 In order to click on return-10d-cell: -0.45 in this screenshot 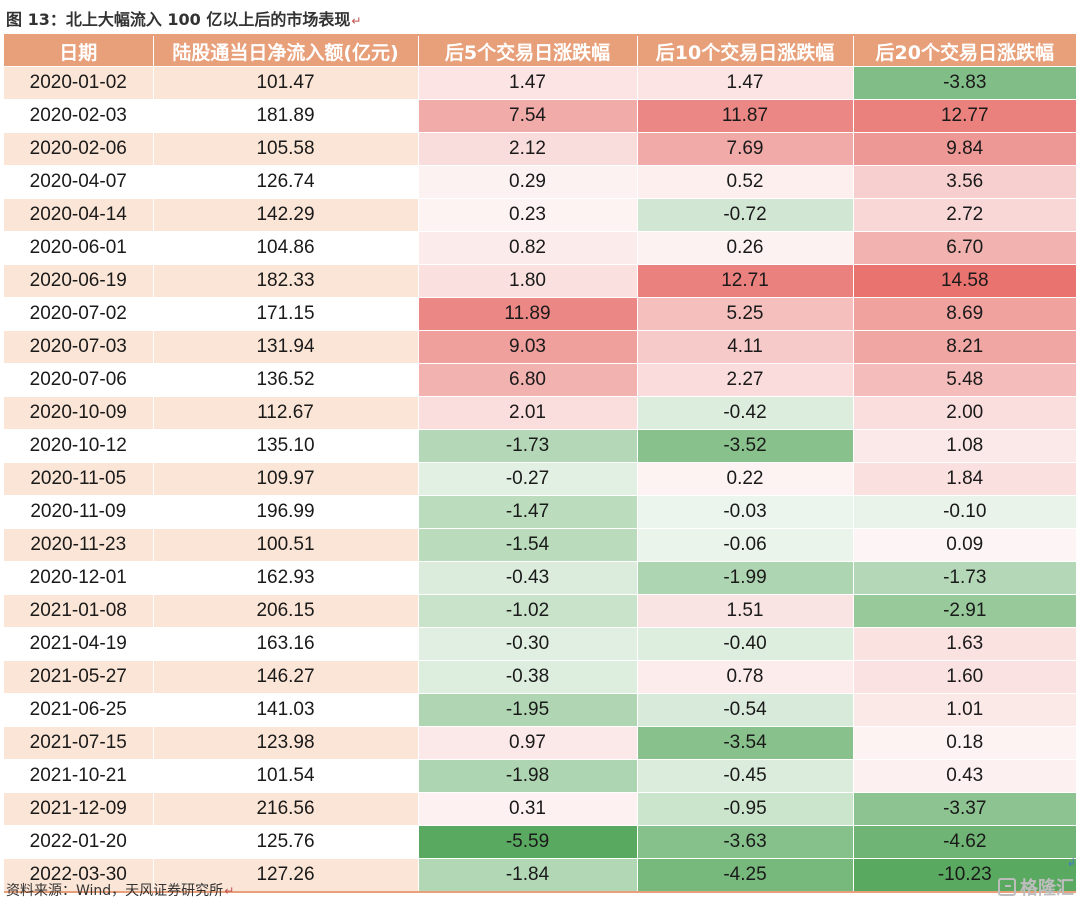, I will do `click(745, 776)`.